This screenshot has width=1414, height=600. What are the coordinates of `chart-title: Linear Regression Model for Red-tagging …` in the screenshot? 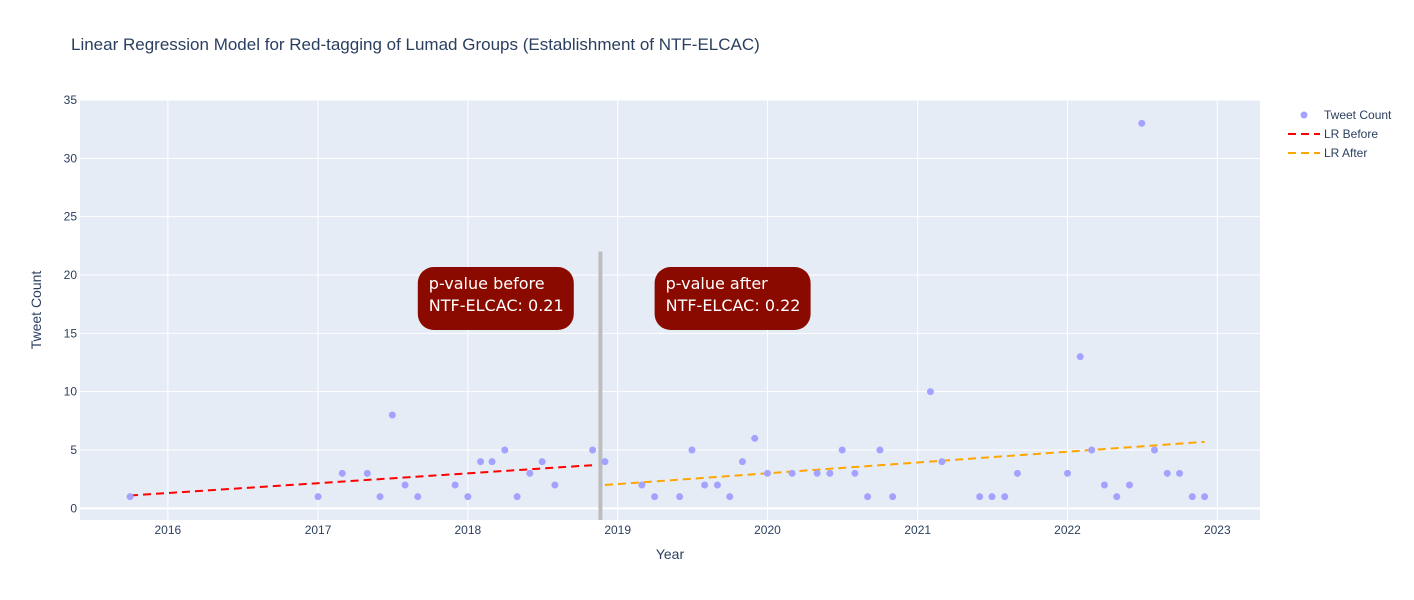 It's located at (415, 44).